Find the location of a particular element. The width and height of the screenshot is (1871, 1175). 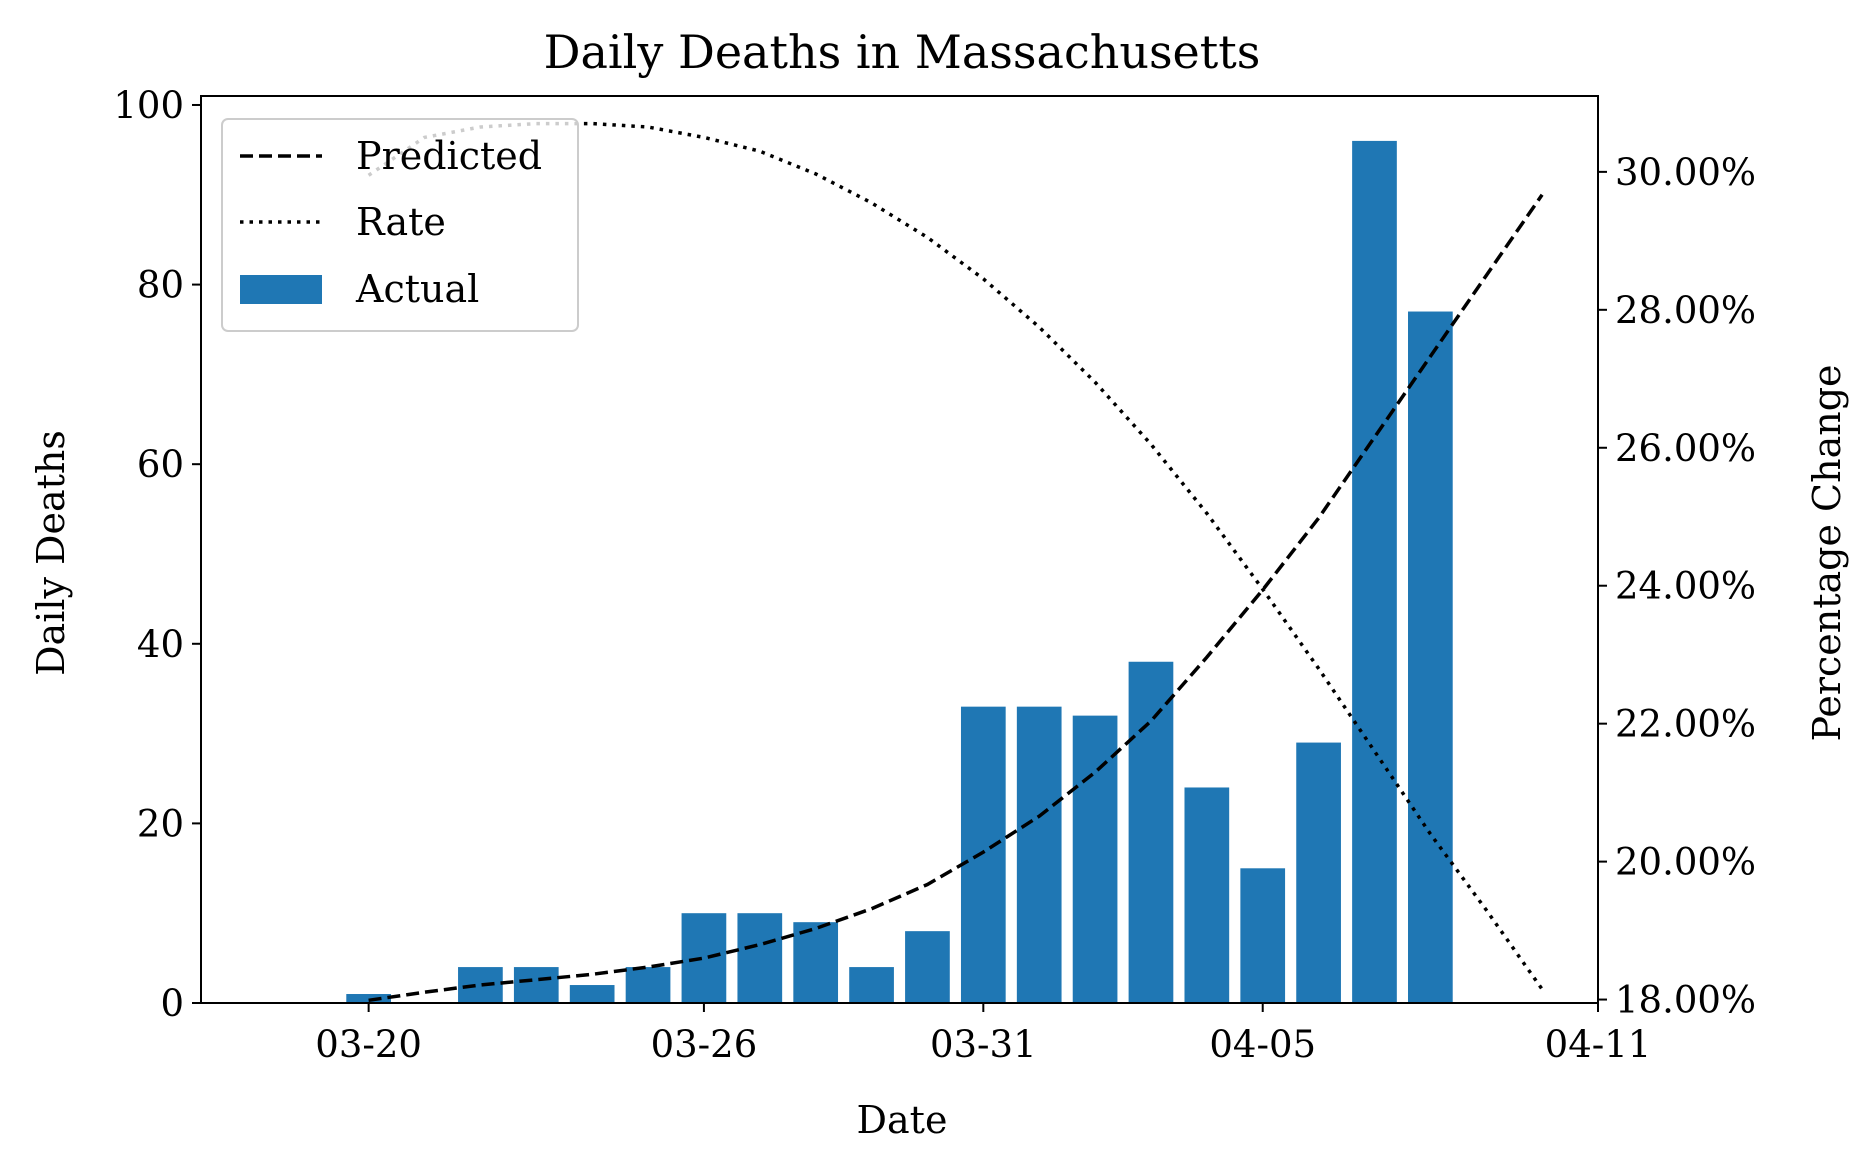

y-tick-label-80: 80 is located at coordinates (160, 285).